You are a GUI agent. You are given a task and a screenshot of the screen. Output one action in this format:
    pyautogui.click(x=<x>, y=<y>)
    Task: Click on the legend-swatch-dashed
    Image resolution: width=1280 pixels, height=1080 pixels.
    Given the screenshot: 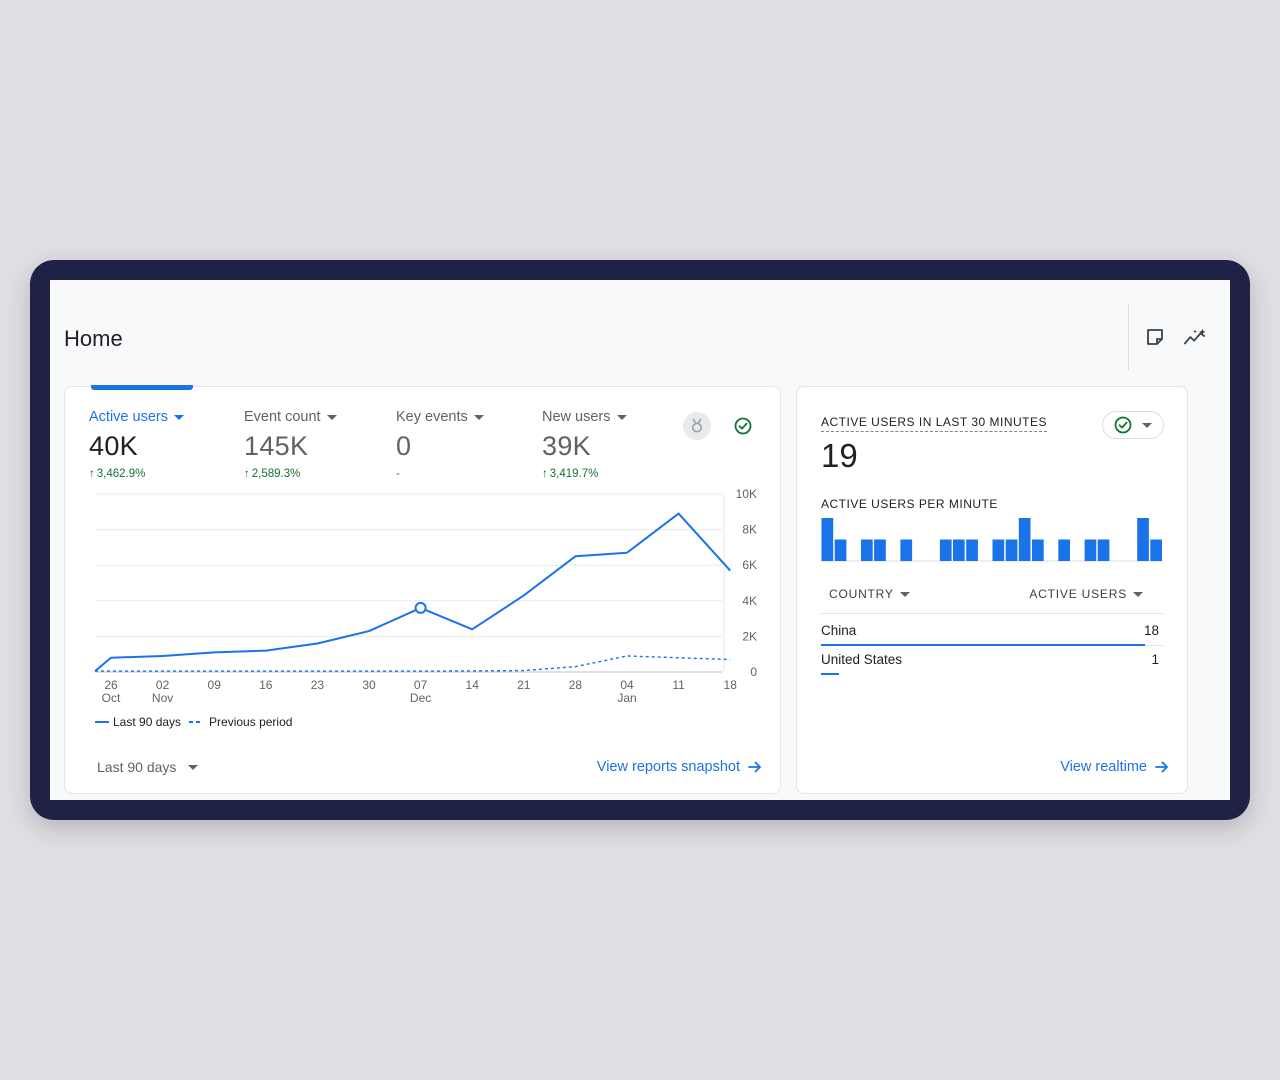 What is the action you would take?
    pyautogui.click(x=197, y=722)
    